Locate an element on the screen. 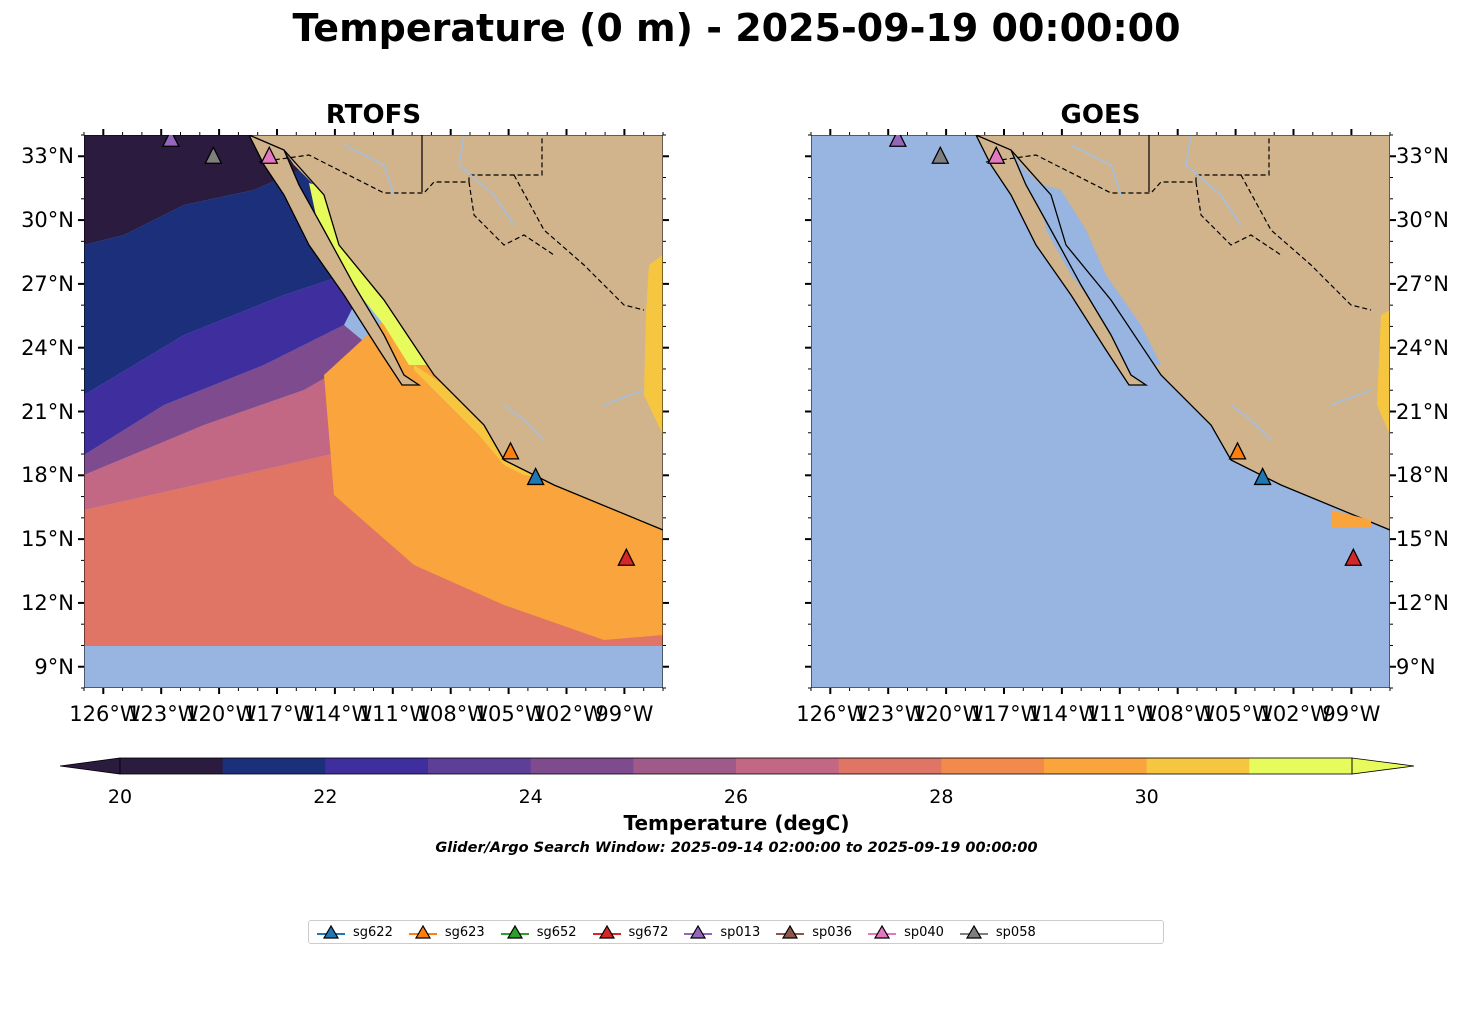 This screenshot has width=1473, height=1014. colorbar-tick-label: 30 is located at coordinates (1146, 797).